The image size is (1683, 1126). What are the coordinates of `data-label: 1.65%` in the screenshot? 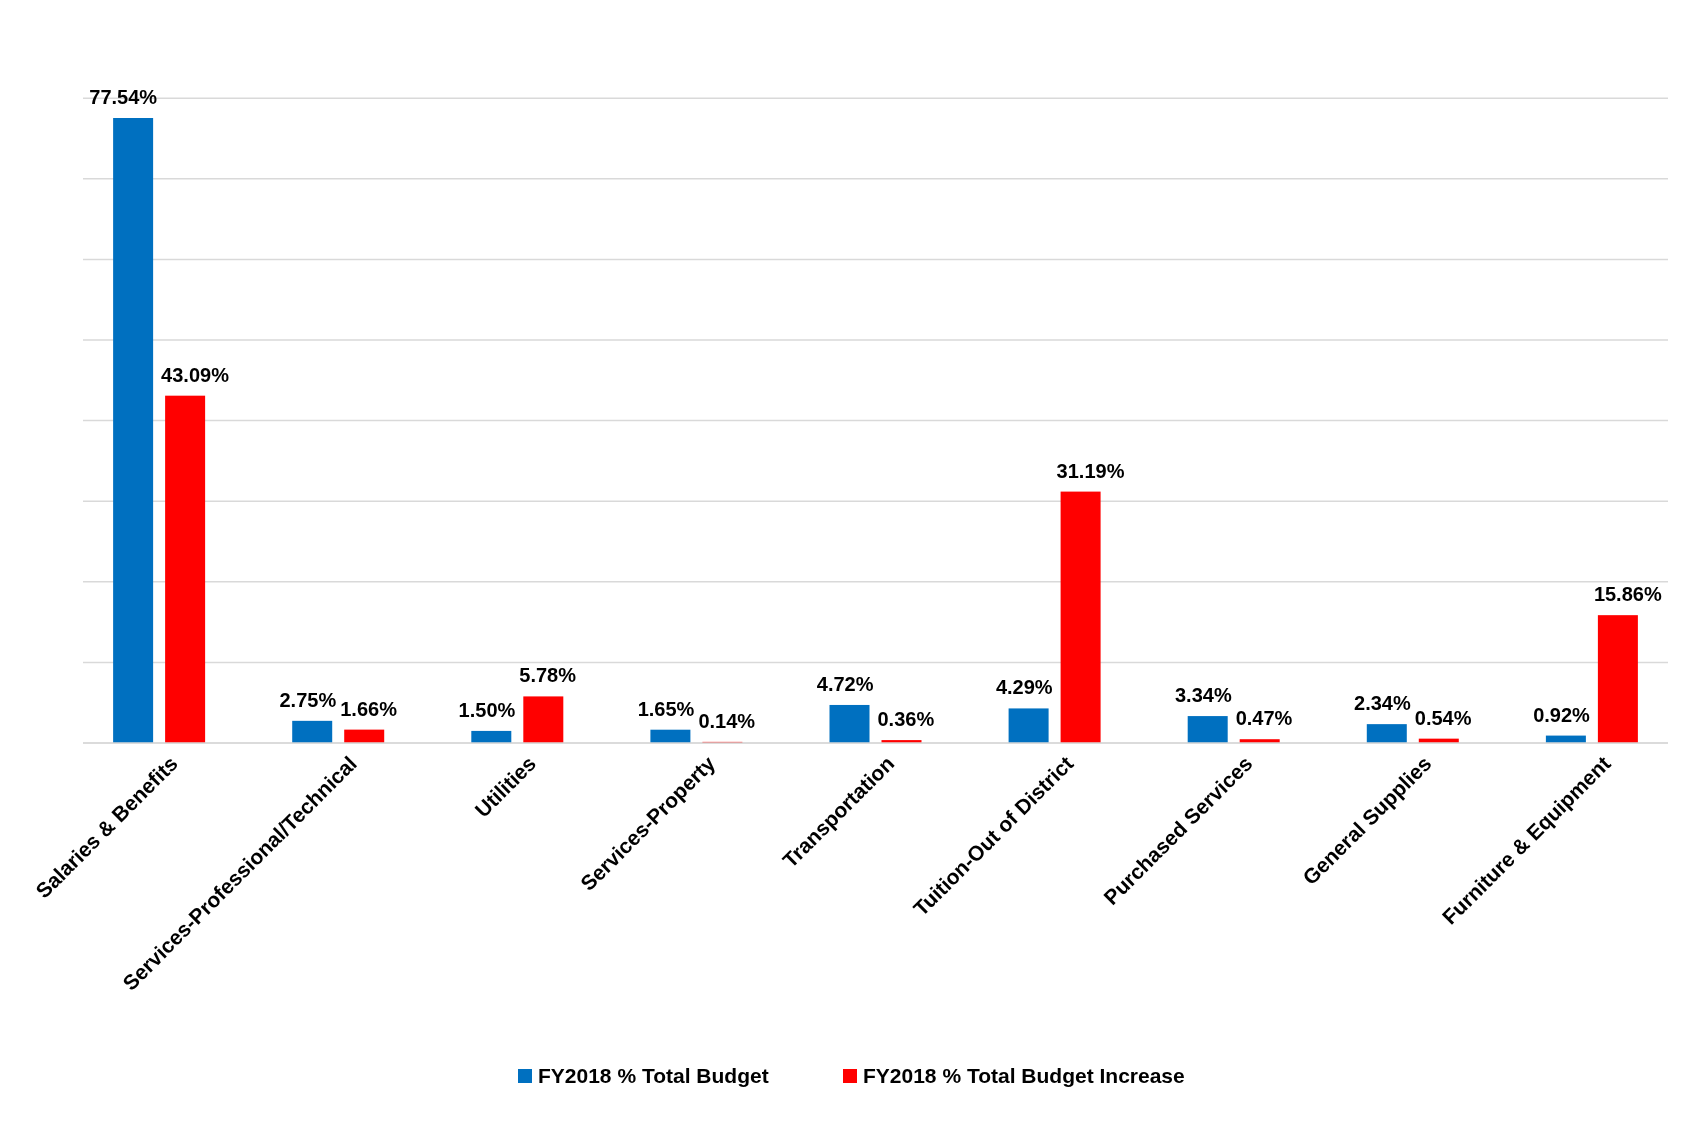 It's located at (666, 708).